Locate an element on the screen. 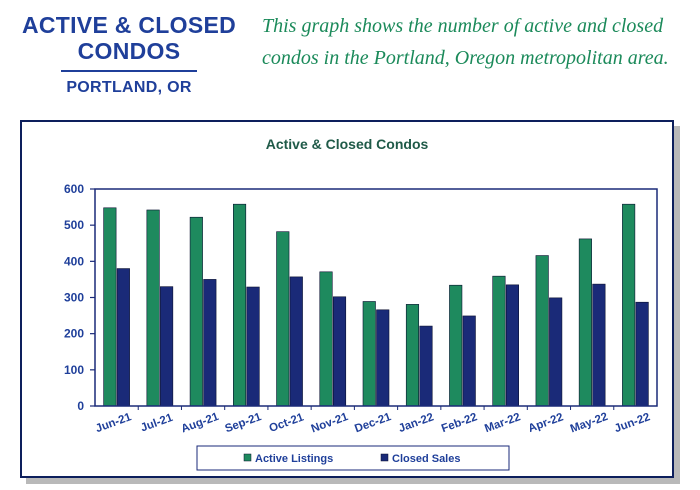 The width and height of the screenshot is (700, 490). y-tick-label: 500 is located at coordinates (74, 225).